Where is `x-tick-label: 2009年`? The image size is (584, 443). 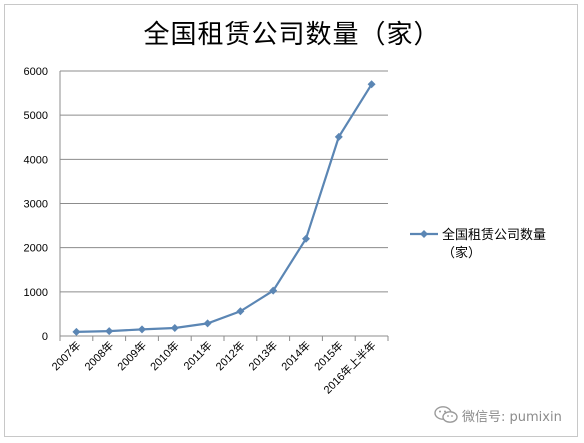
x-tick-label: 2009年 is located at coordinates (131, 355).